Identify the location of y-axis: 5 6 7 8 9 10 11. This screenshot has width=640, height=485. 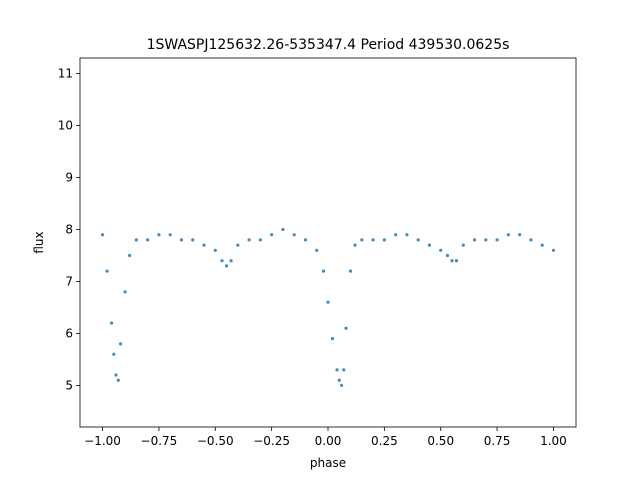
(69, 229).